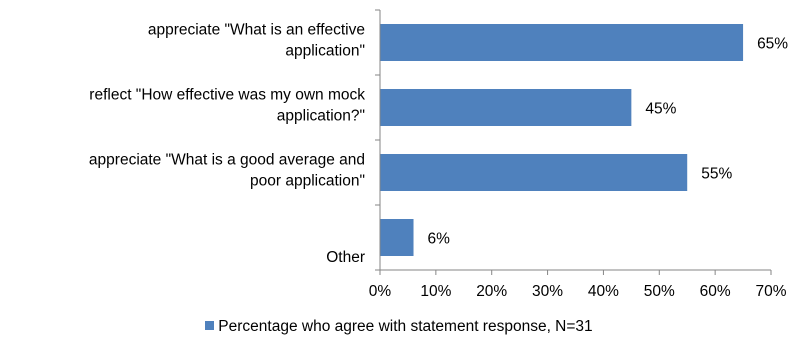 The image size is (798, 347). Describe the element at coordinates (547, 291) in the screenshot. I see `x-tick-label: 30%` at that location.